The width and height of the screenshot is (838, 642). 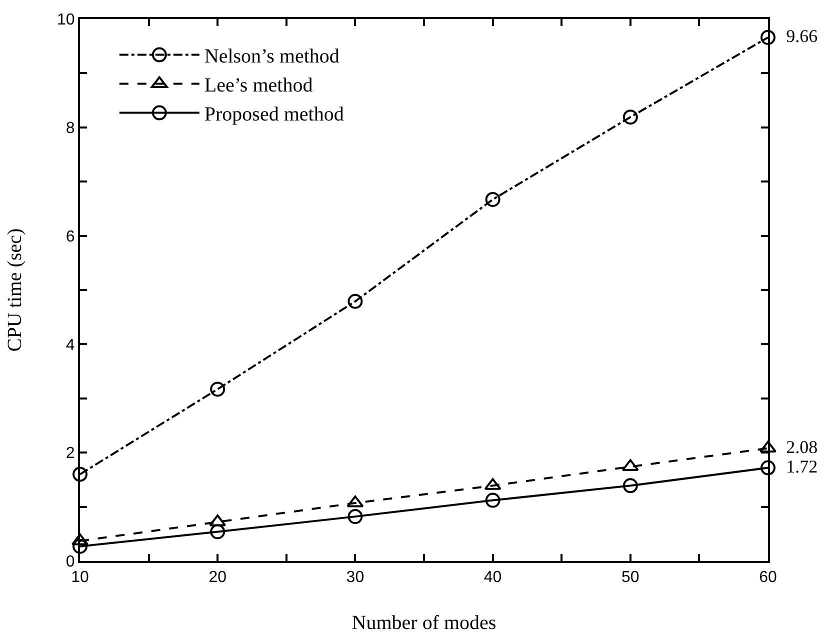 What do you see at coordinates (258, 85) in the screenshot?
I see `legend-label: Lee’s method` at bounding box center [258, 85].